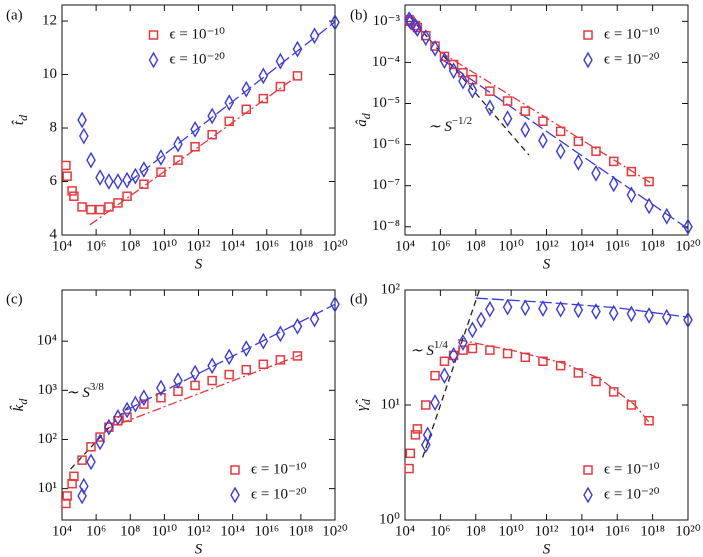 The height and width of the screenshot is (557, 703). What do you see at coordinates (391, 289) in the screenshot?
I see `y-tick-label: 10²` at bounding box center [391, 289].